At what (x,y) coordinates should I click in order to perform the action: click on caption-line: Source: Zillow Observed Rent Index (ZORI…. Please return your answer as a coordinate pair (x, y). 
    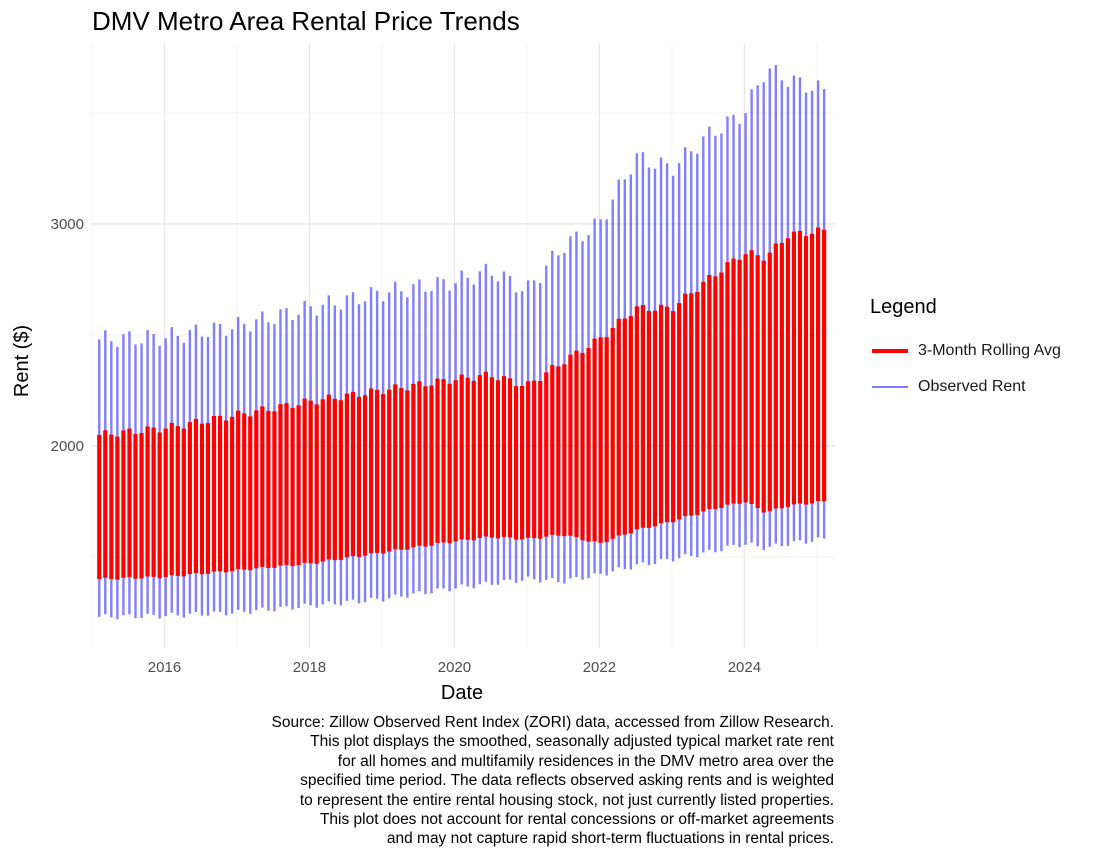
    Looking at the image, I should click on (552, 722).